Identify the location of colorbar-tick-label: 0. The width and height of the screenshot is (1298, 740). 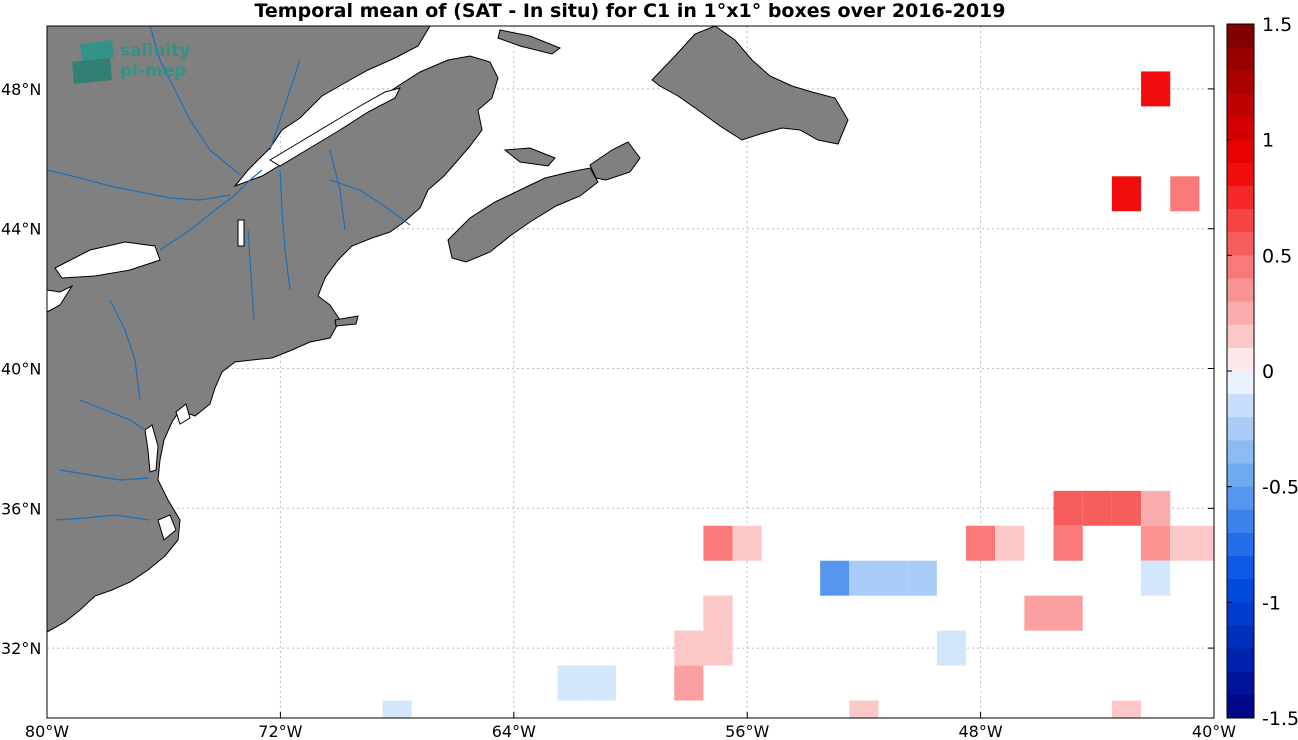
(1268, 372).